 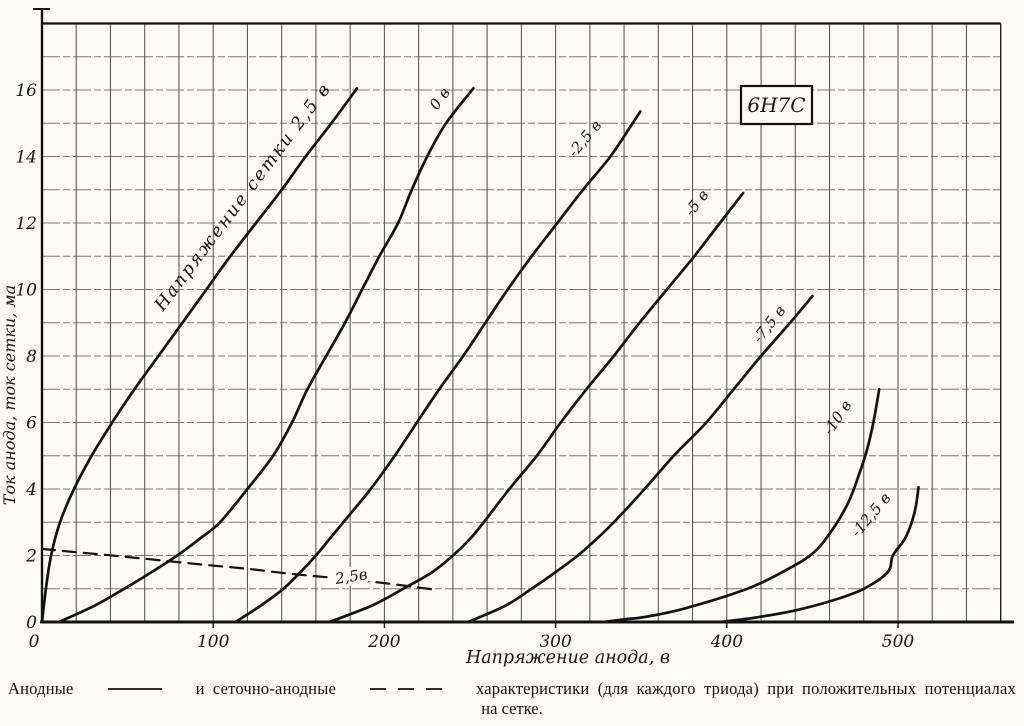 I want to click on curve-label-anode-current-grid-0v: 0 в, so click(x=440, y=98).